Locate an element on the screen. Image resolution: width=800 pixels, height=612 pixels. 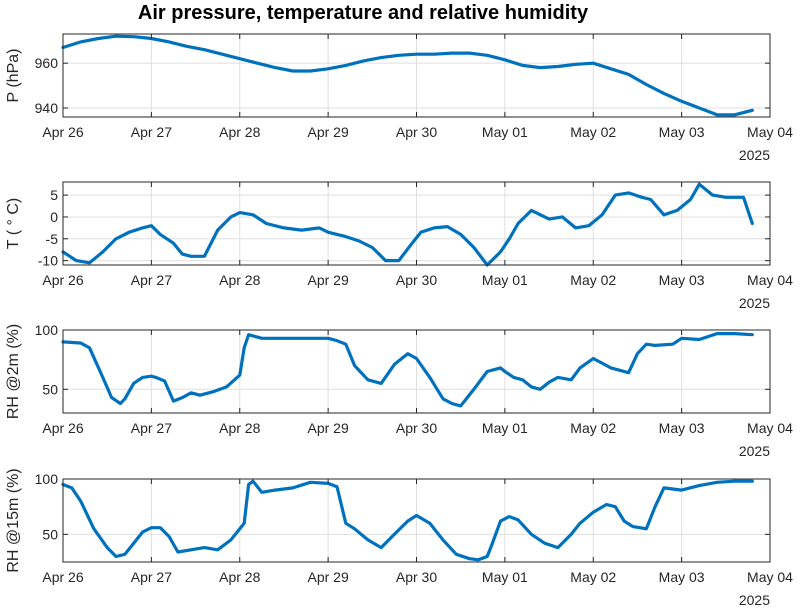
y-tick-label: -5 is located at coordinates (52, 239).